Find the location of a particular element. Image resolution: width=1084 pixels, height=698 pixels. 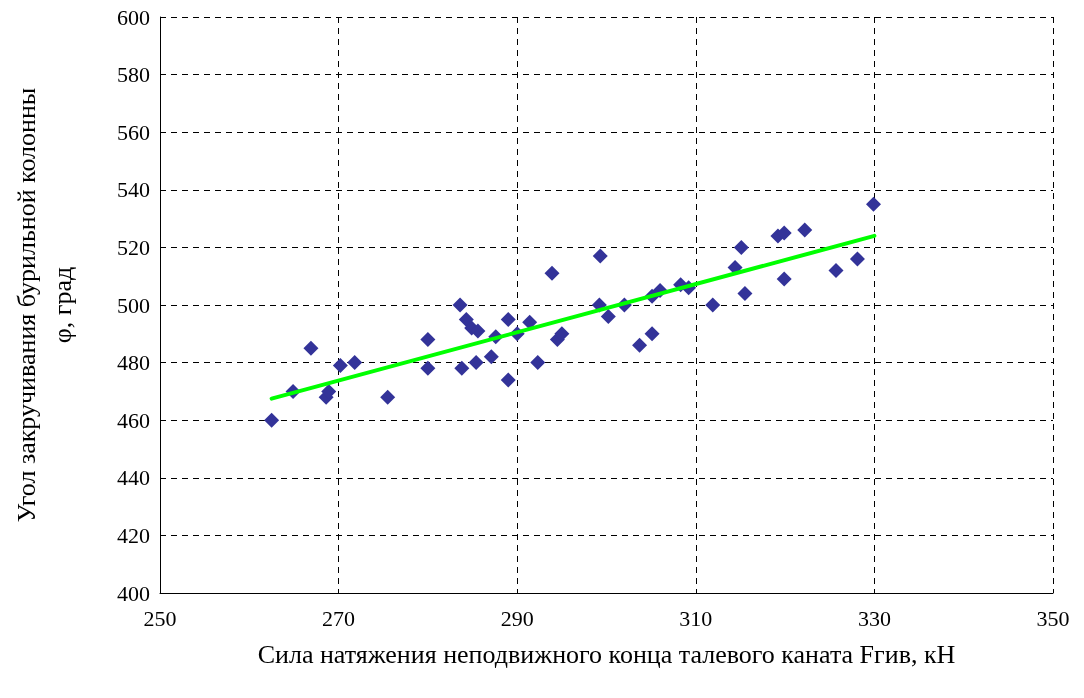

x-axis-title: Сила натяжения неподвижного конца талевого каната Fгив, кН is located at coordinates (606, 654).